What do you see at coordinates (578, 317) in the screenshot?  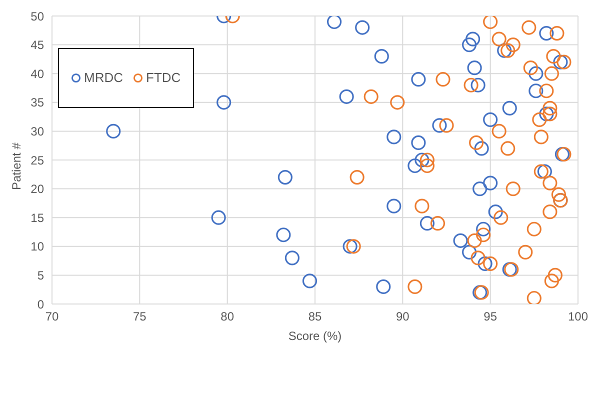 I see `x-tick-label: 100` at bounding box center [578, 317].